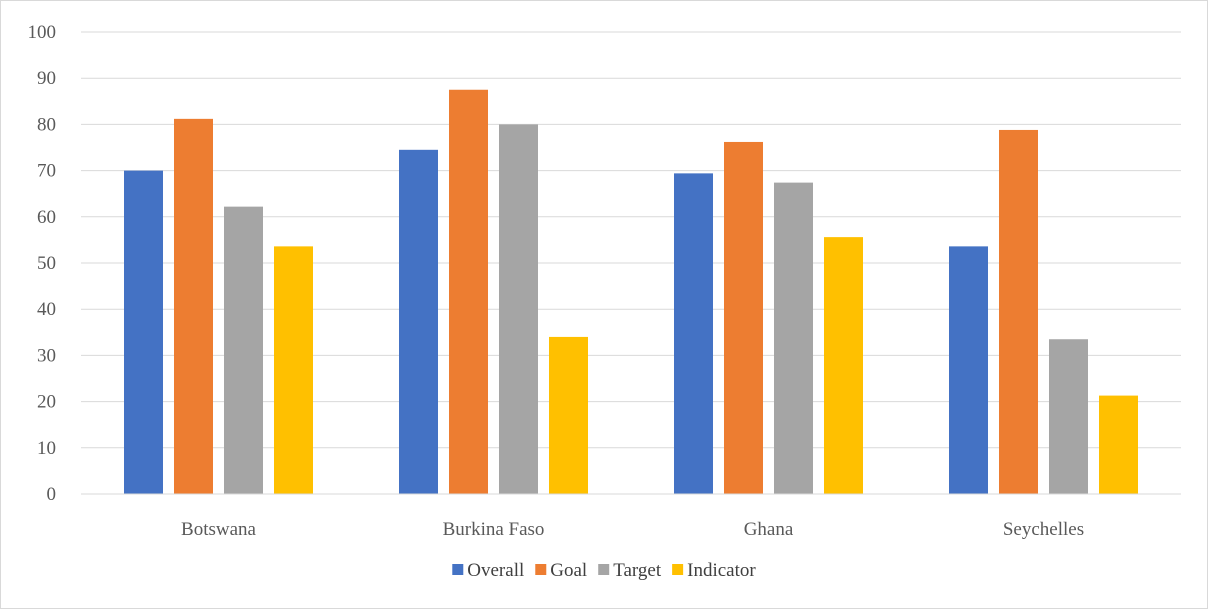  I want to click on legend-label: Overall, so click(495, 570).